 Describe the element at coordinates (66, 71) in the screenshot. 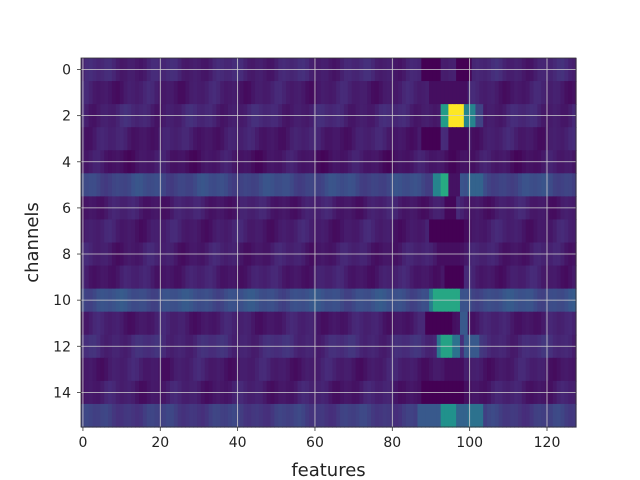

I see `y-tick-label: 0` at that location.